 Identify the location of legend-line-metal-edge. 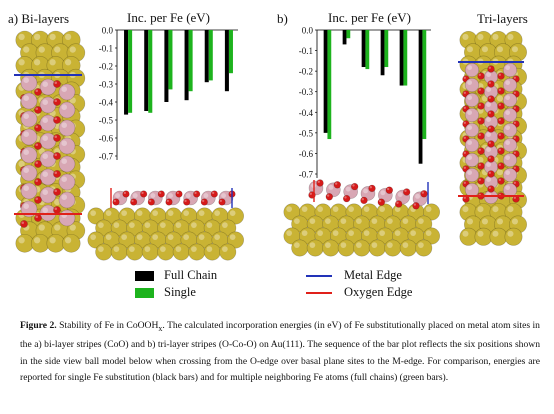
(319, 275).